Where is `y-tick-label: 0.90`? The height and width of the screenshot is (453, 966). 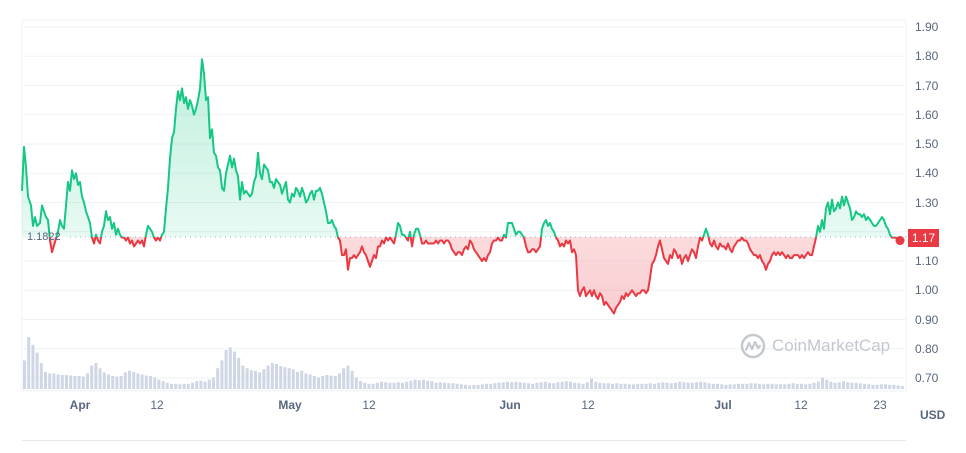 y-tick-label: 0.90 is located at coordinates (927, 319).